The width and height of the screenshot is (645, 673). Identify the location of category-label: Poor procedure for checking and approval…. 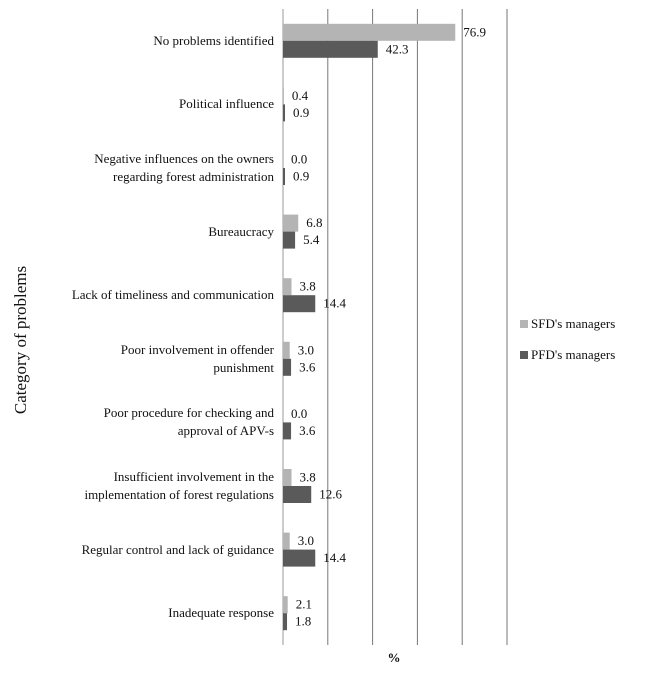
(188, 422).